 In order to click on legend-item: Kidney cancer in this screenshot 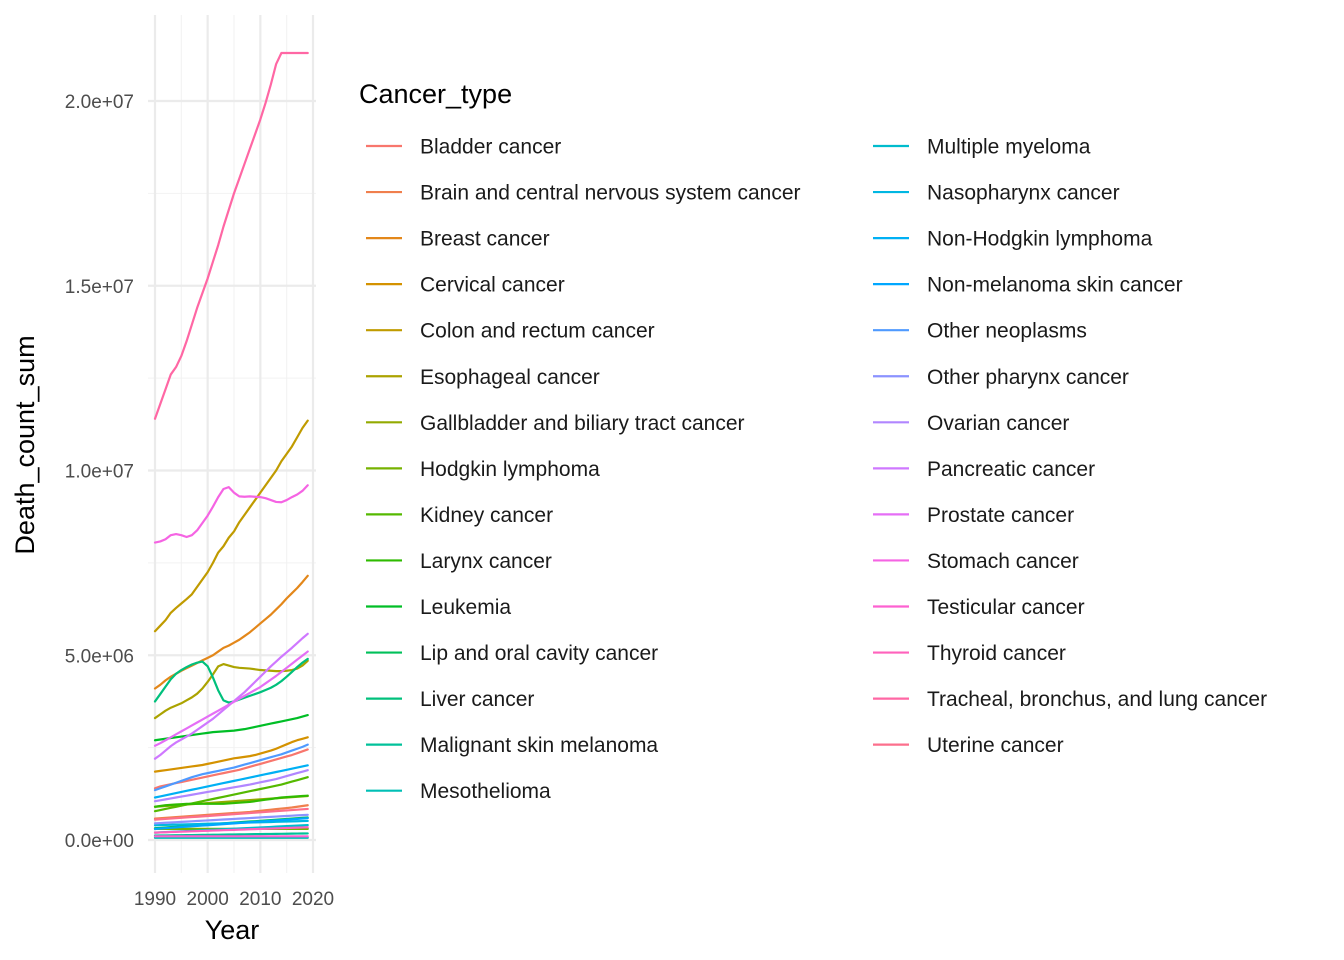, I will do `click(459, 515)`.